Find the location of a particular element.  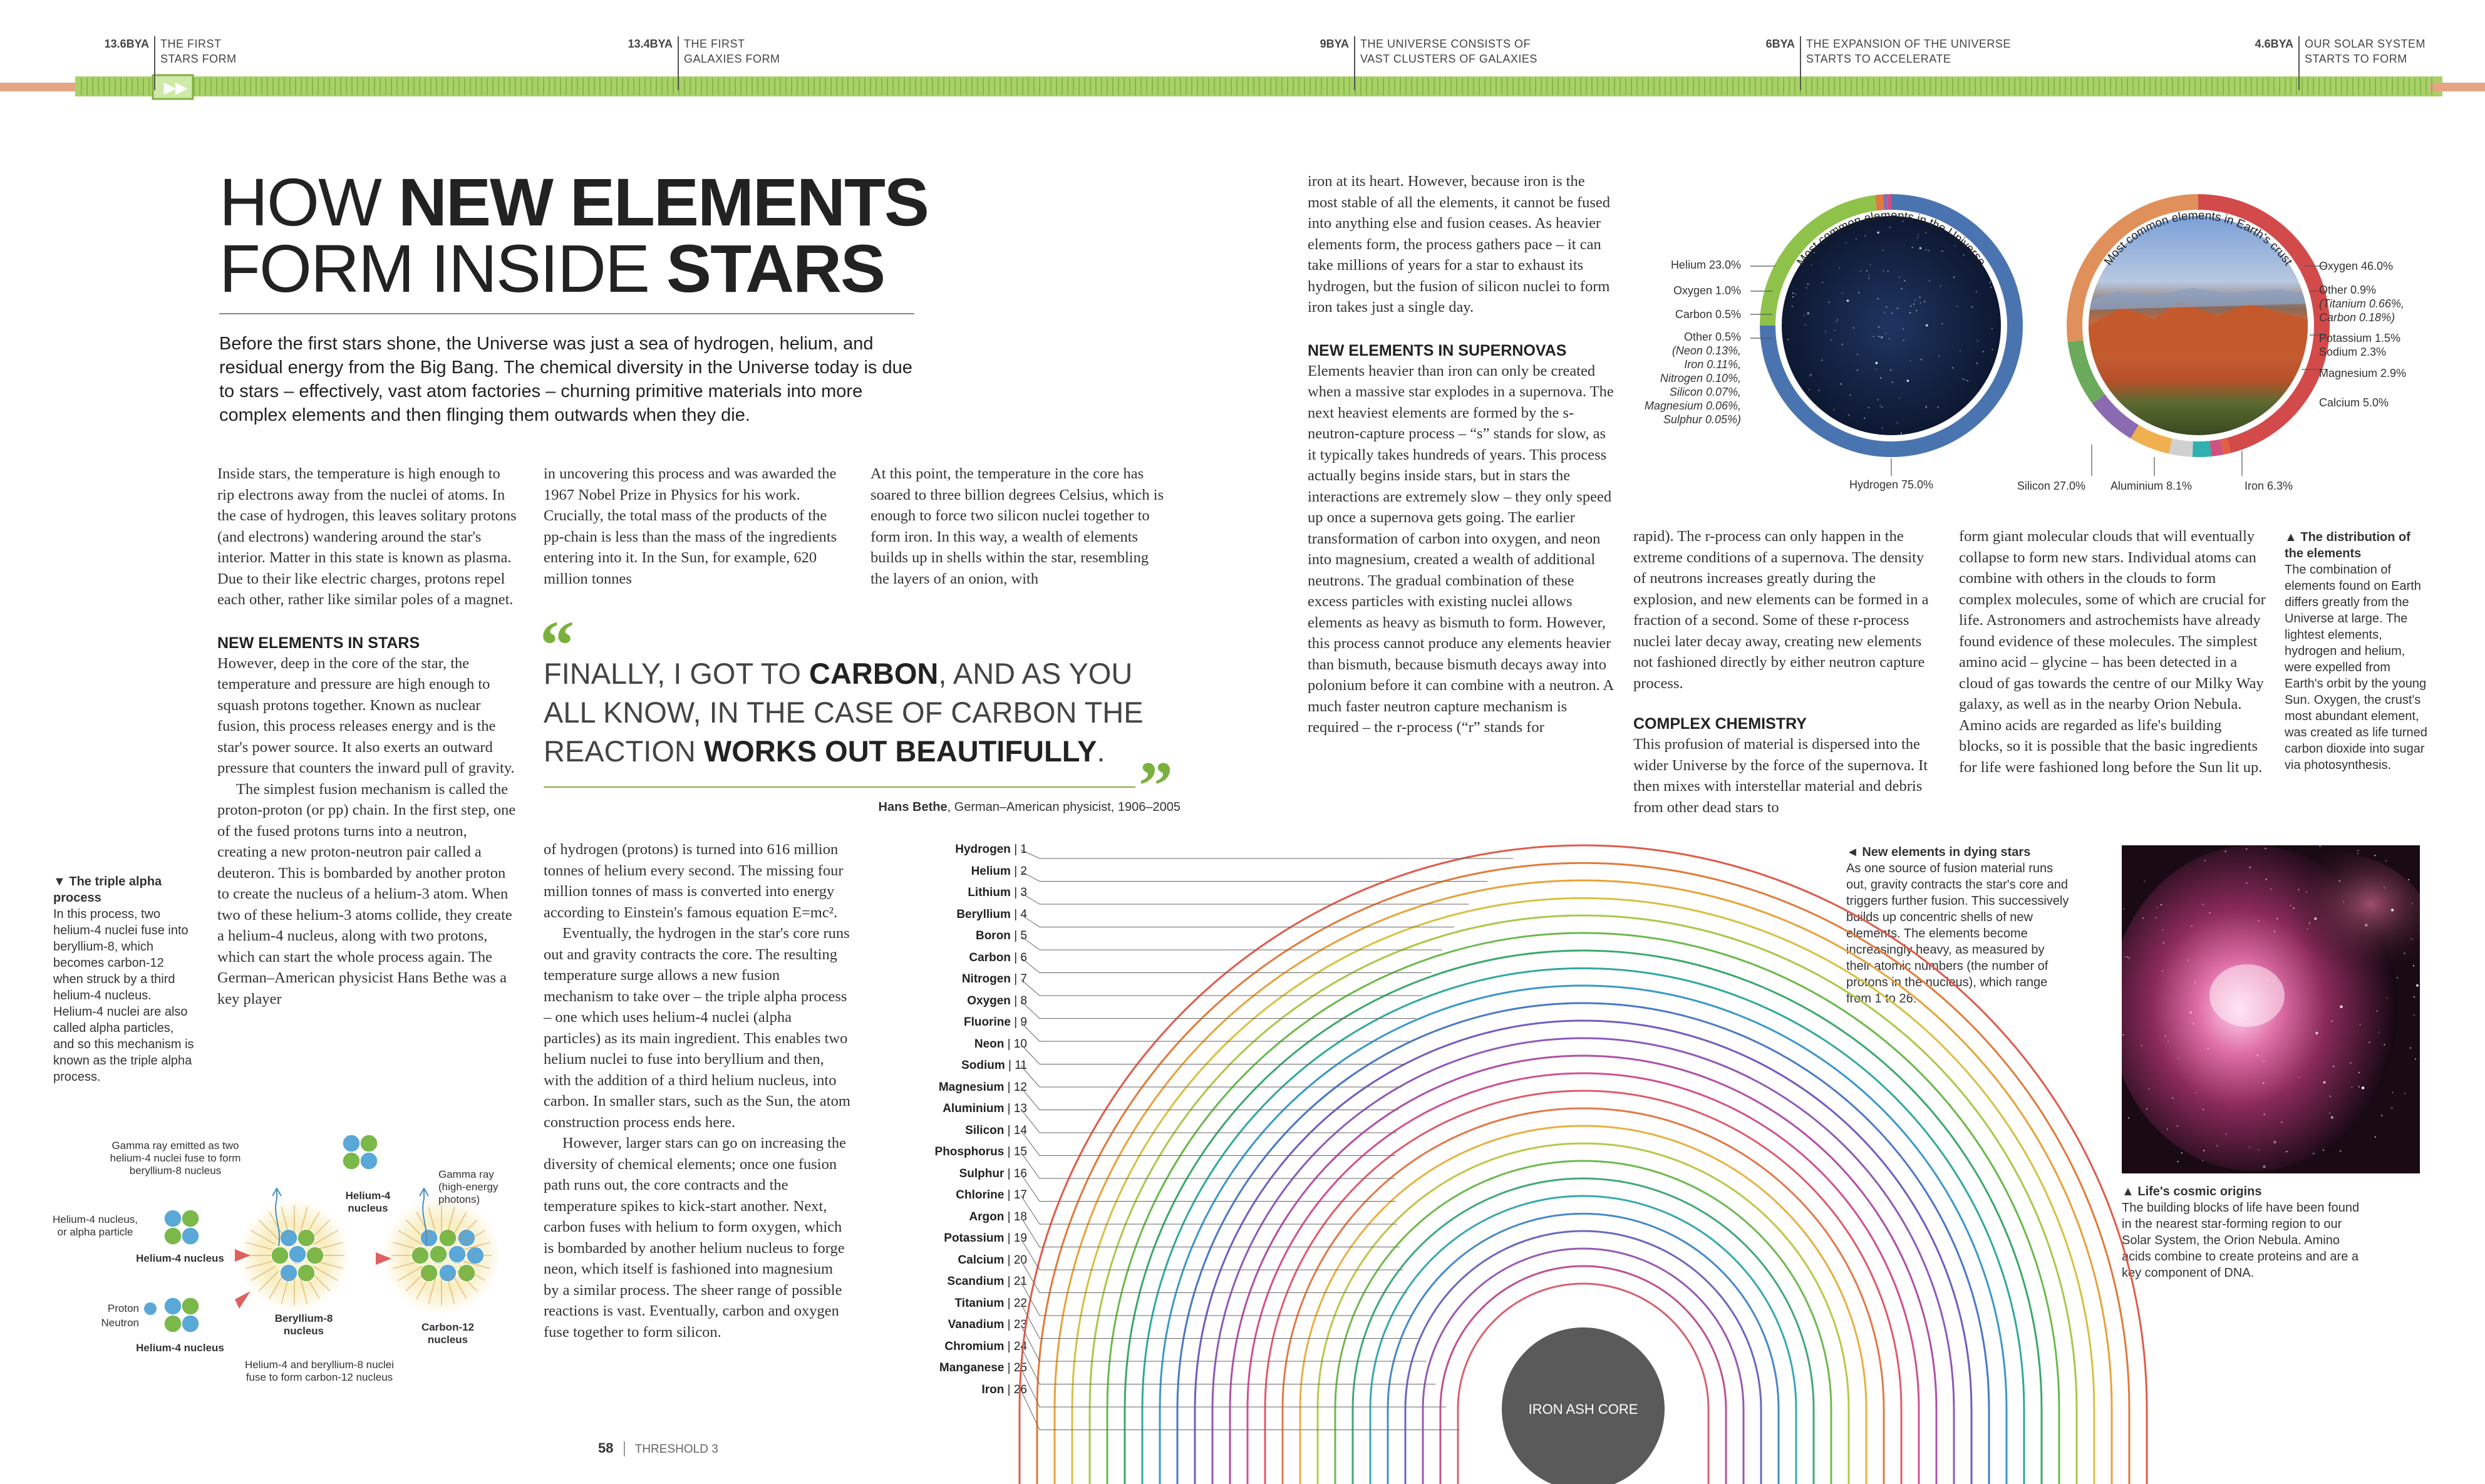

element-name: Scandium is located at coordinates (976, 1281).